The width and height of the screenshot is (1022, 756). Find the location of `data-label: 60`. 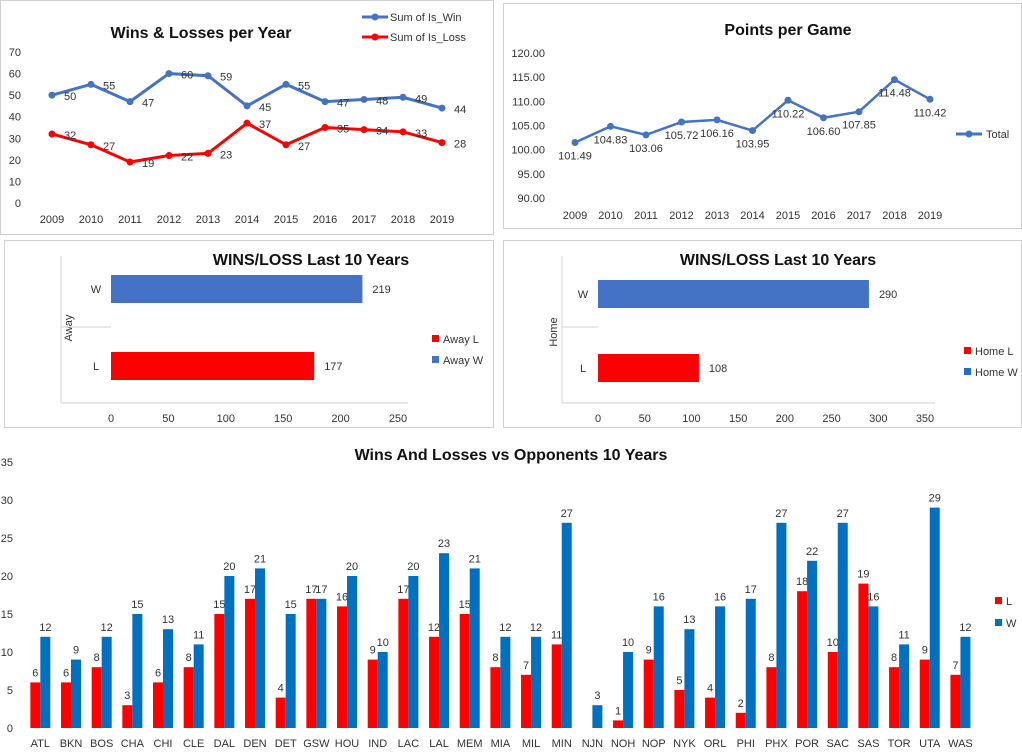

data-label: 60 is located at coordinates (187, 76).